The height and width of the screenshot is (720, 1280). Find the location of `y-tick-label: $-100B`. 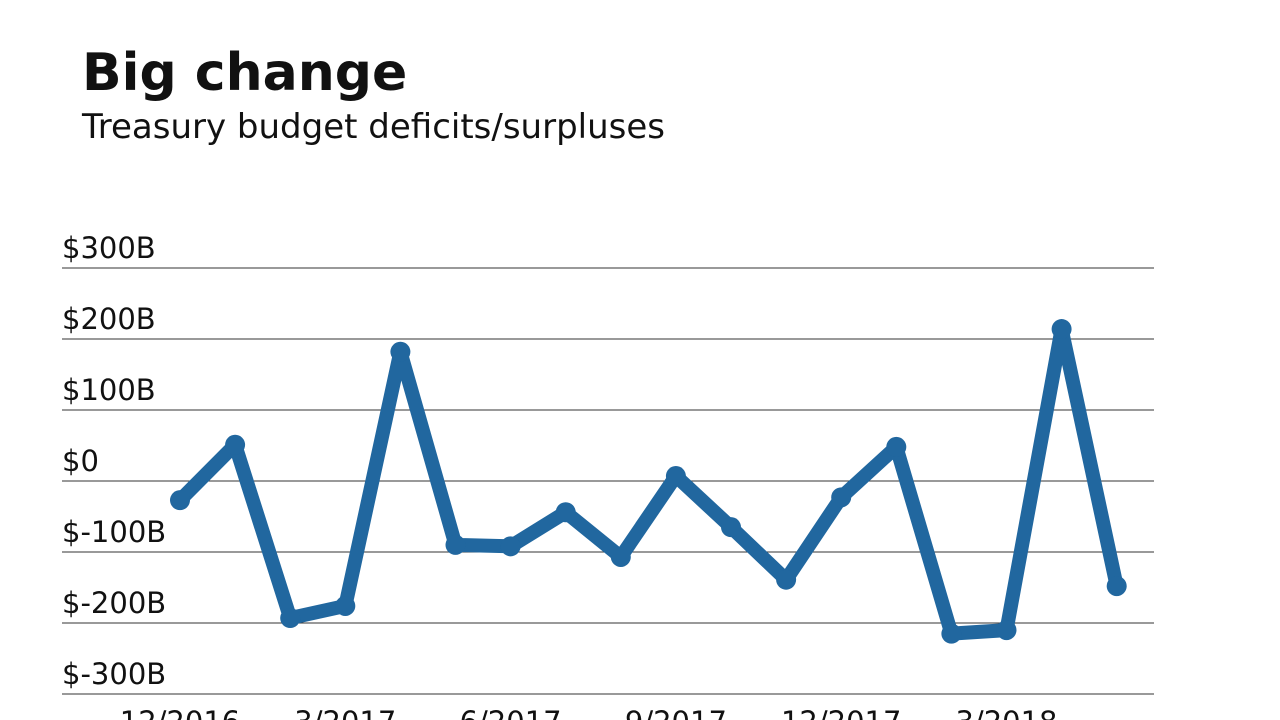

y-tick-label: $-100B is located at coordinates (114, 532).